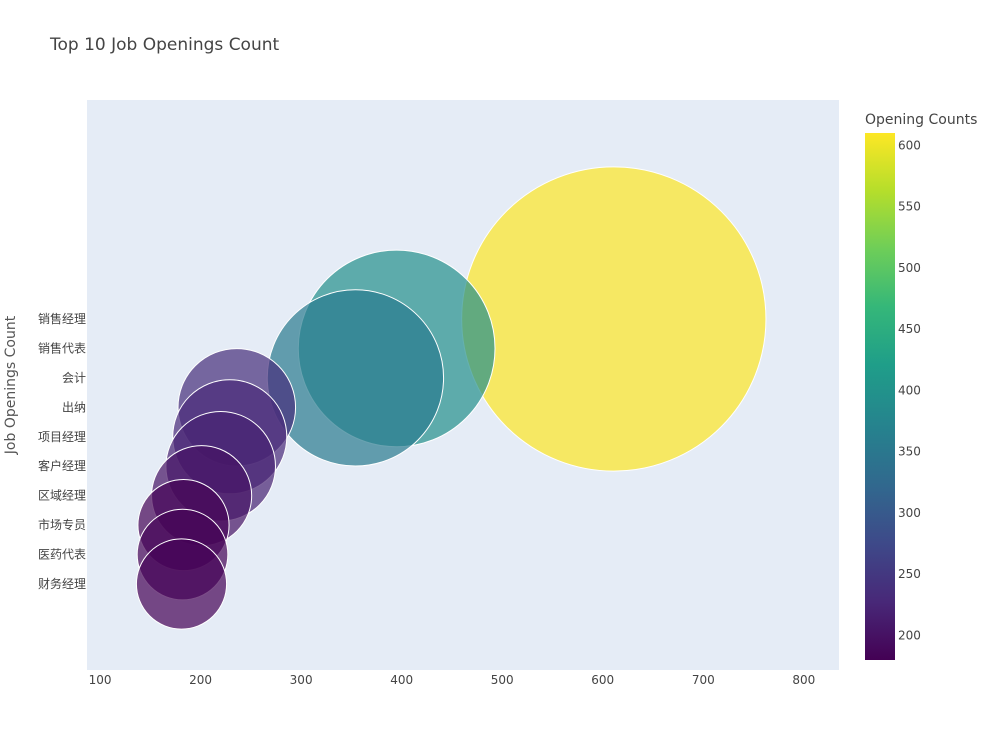  What do you see at coordinates (11, 385) in the screenshot?
I see `y-axis-title: Job Openings Count` at bounding box center [11, 385].